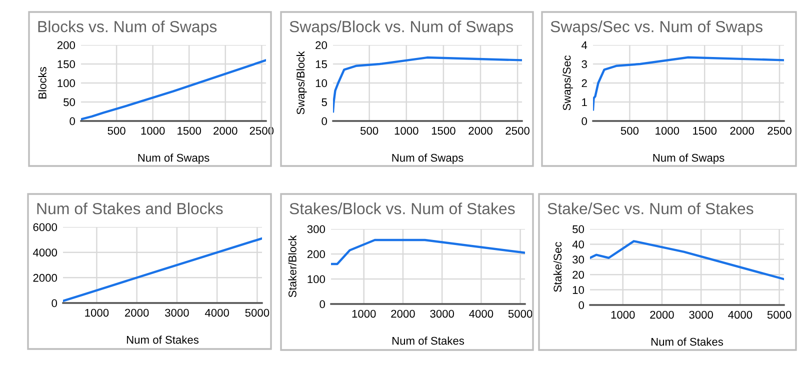 Image resolution: width=800 pixels, height=366 pixels. What do you see at coordinates (584, 102) in the screenshot?
I see `y-tick-label: 1` at bounding box center [584, 102].